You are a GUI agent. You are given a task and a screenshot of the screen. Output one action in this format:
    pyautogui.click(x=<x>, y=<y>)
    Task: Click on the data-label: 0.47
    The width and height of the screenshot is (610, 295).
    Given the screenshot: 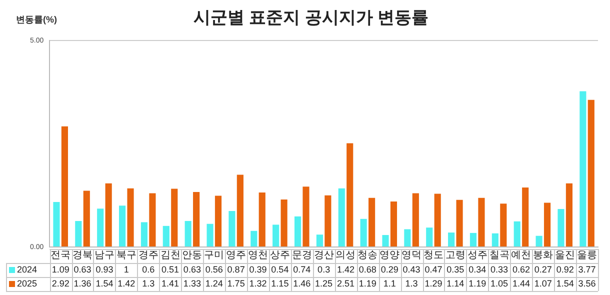 What is the action you would take?
    pyautogui.click(x=433, y=269)
    